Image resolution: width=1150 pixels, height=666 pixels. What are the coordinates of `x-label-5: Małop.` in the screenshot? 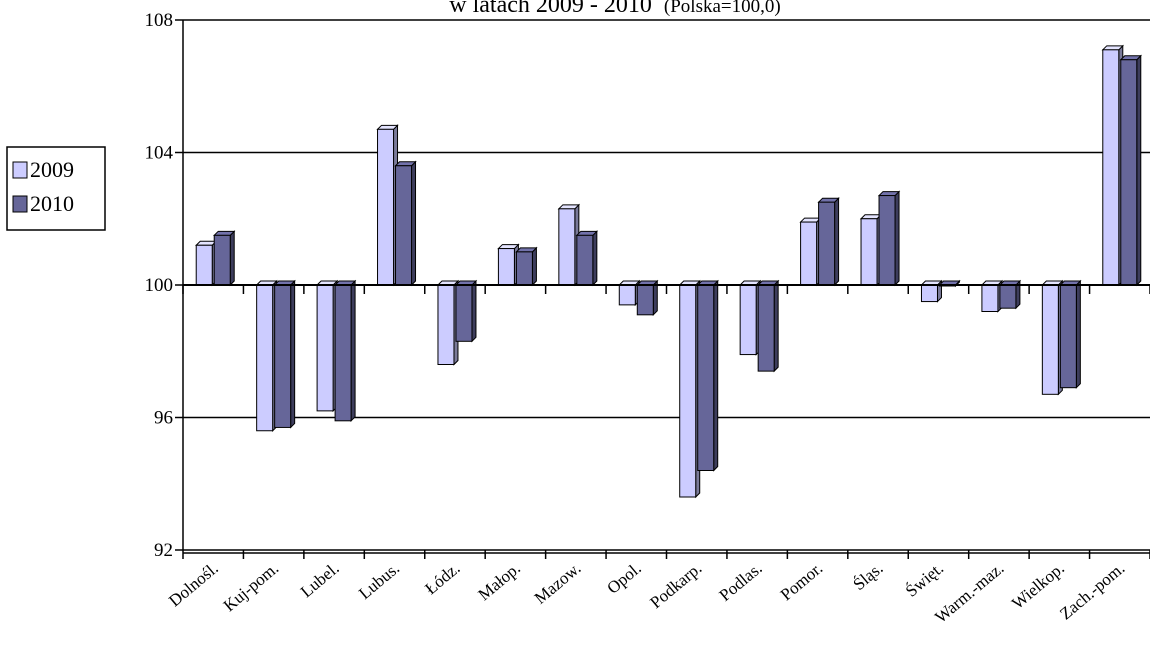 It's located at (499, 582).